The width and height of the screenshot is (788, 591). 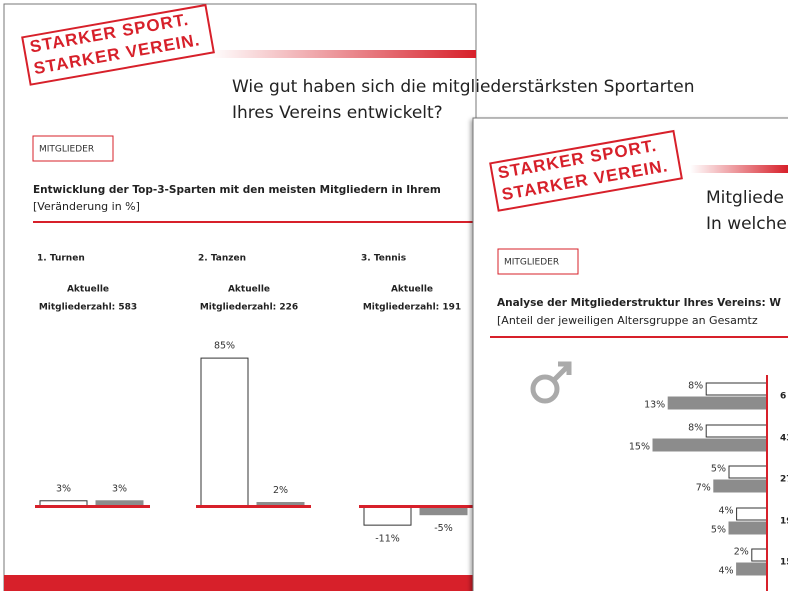 I want to click on subheading: [Veränderung in %], so click(x=86, y=206).